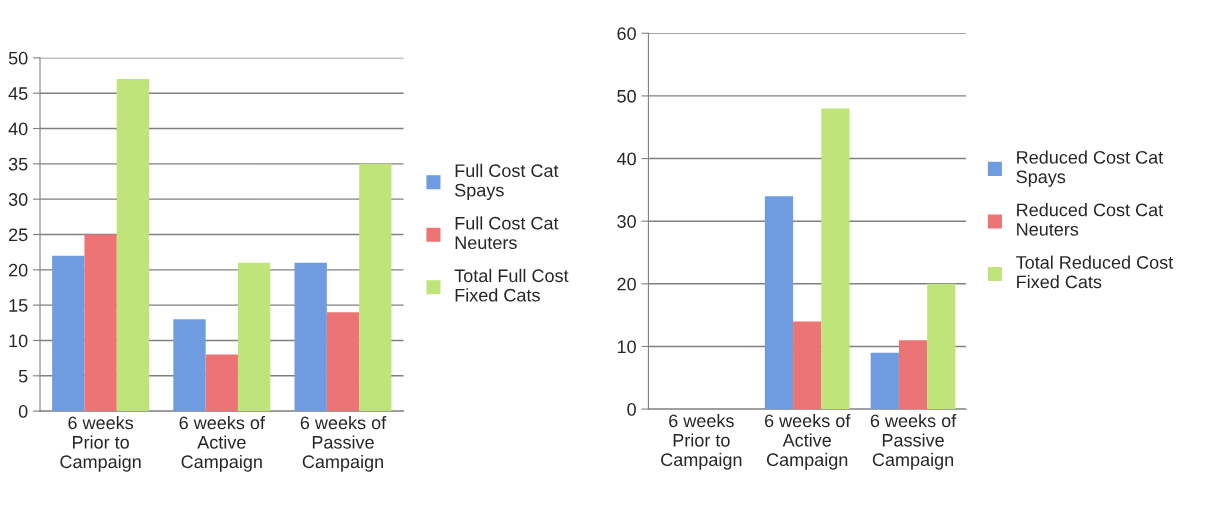 The height and width of the screenshot is (512, 1212). Describe the element at coordinates (18, 93) in the screenshot. I see `y-tick-label: 45` at that location.